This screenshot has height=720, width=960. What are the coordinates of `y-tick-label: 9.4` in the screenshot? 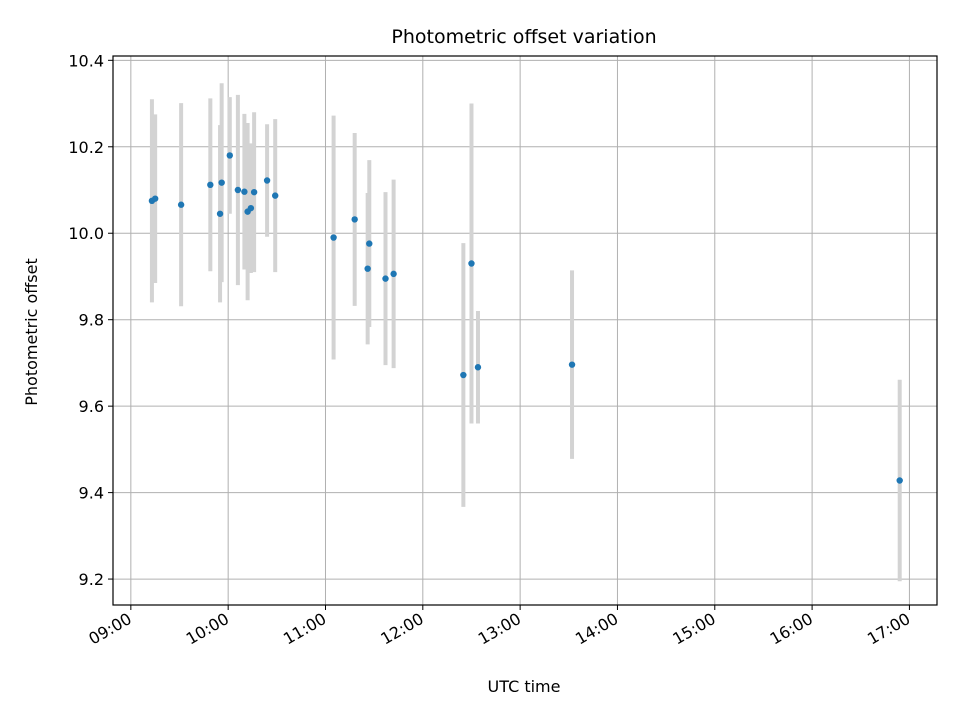 It's located at (91, 493).